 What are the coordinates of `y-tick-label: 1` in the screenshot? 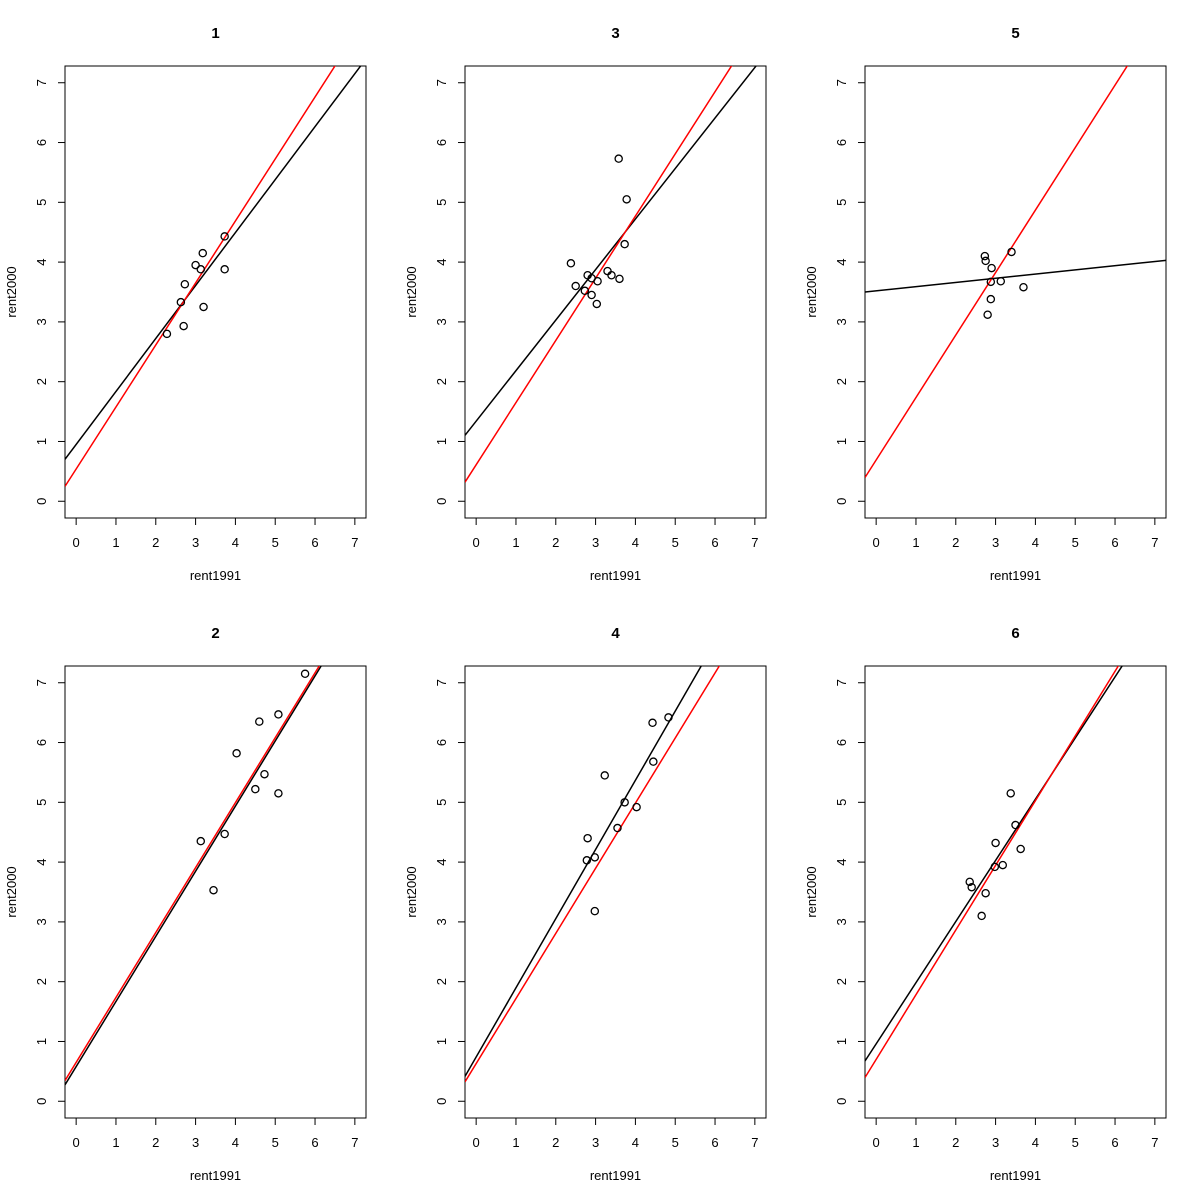 It's located at (441, 441).